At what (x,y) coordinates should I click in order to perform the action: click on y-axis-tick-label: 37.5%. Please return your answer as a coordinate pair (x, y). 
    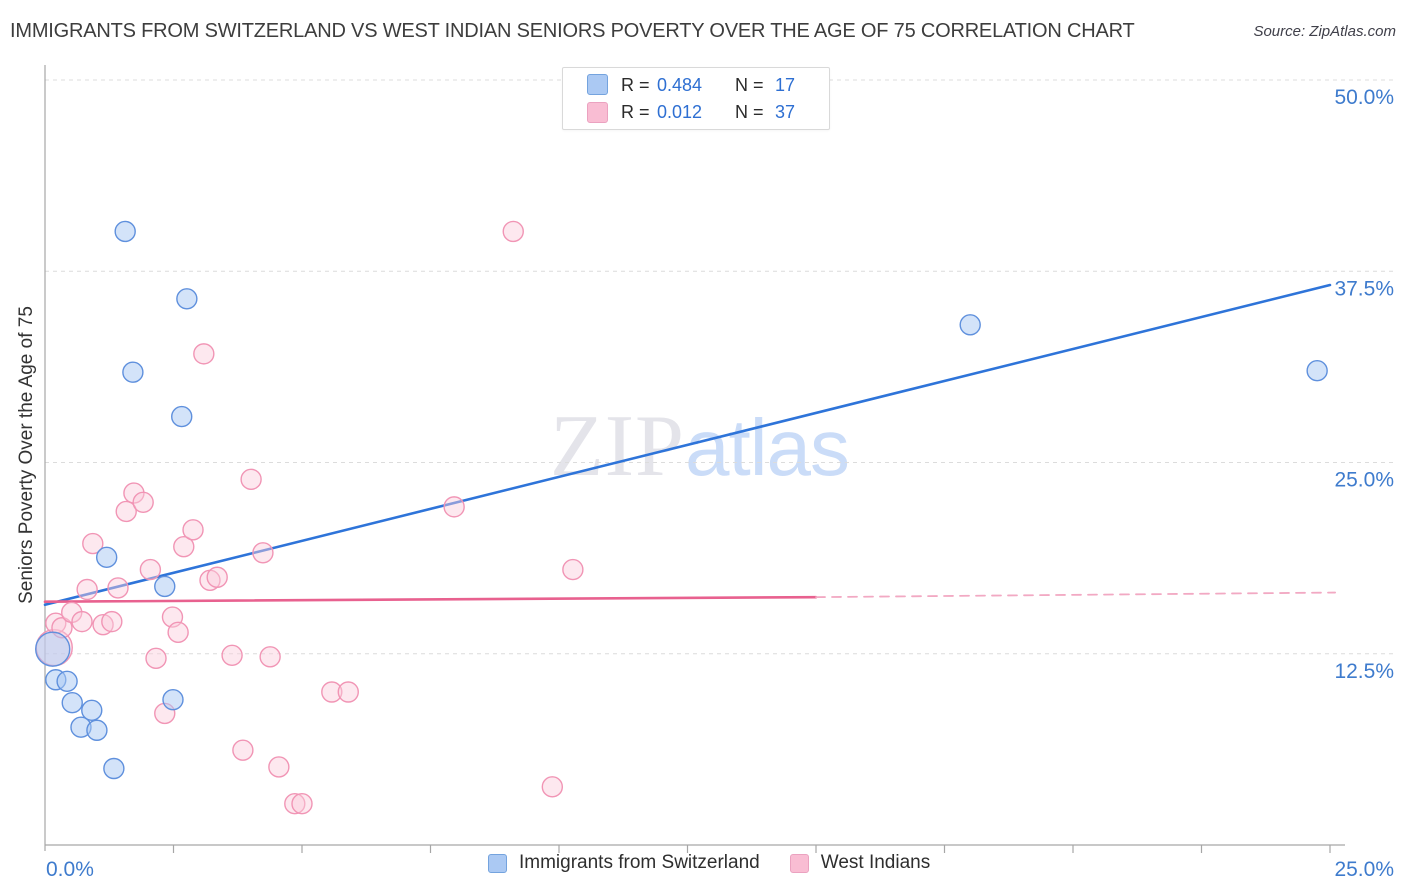
    Looking at the image, I should click on (1364, 288).